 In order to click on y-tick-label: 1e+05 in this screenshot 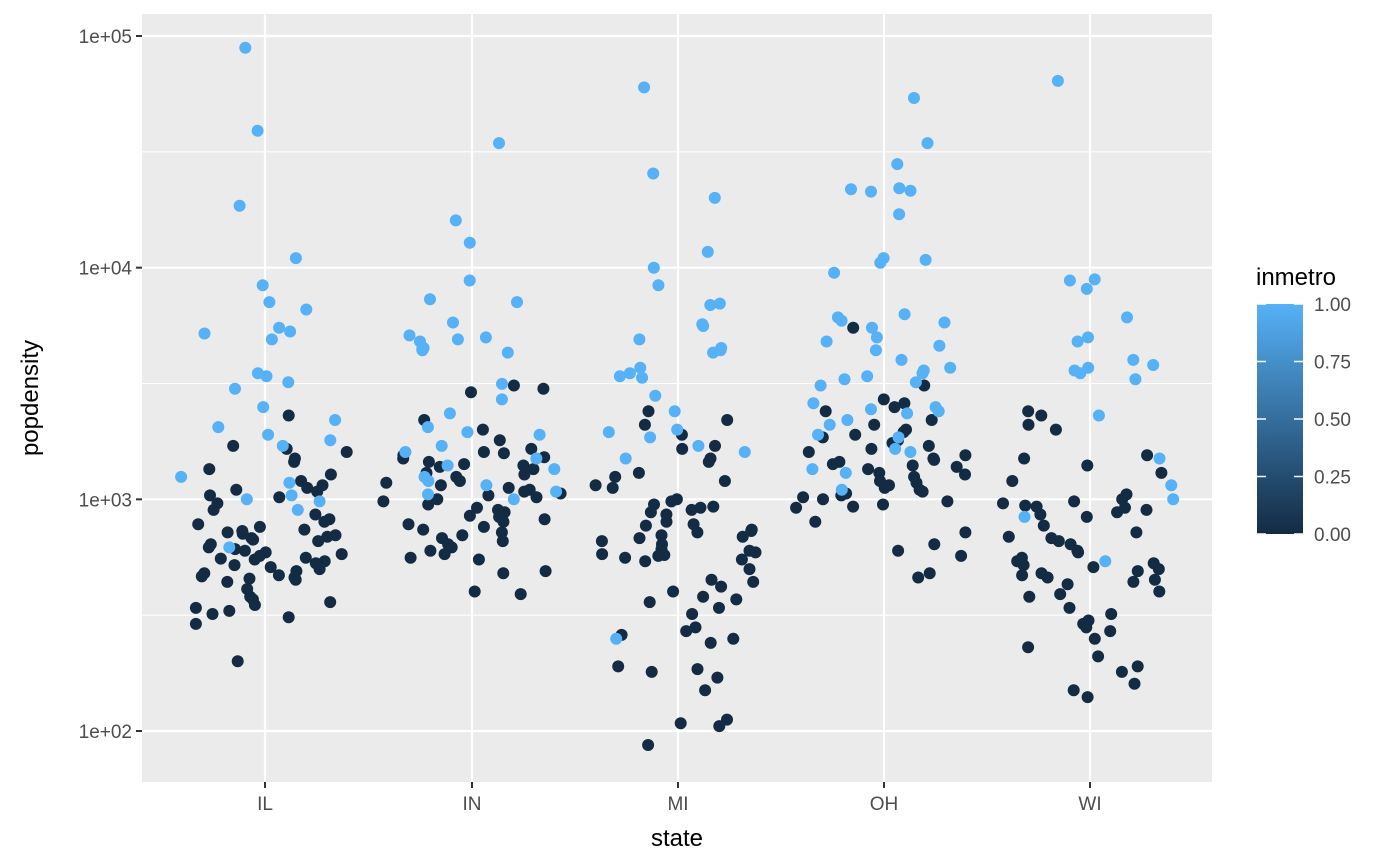, I will do `click(105, 37)`.